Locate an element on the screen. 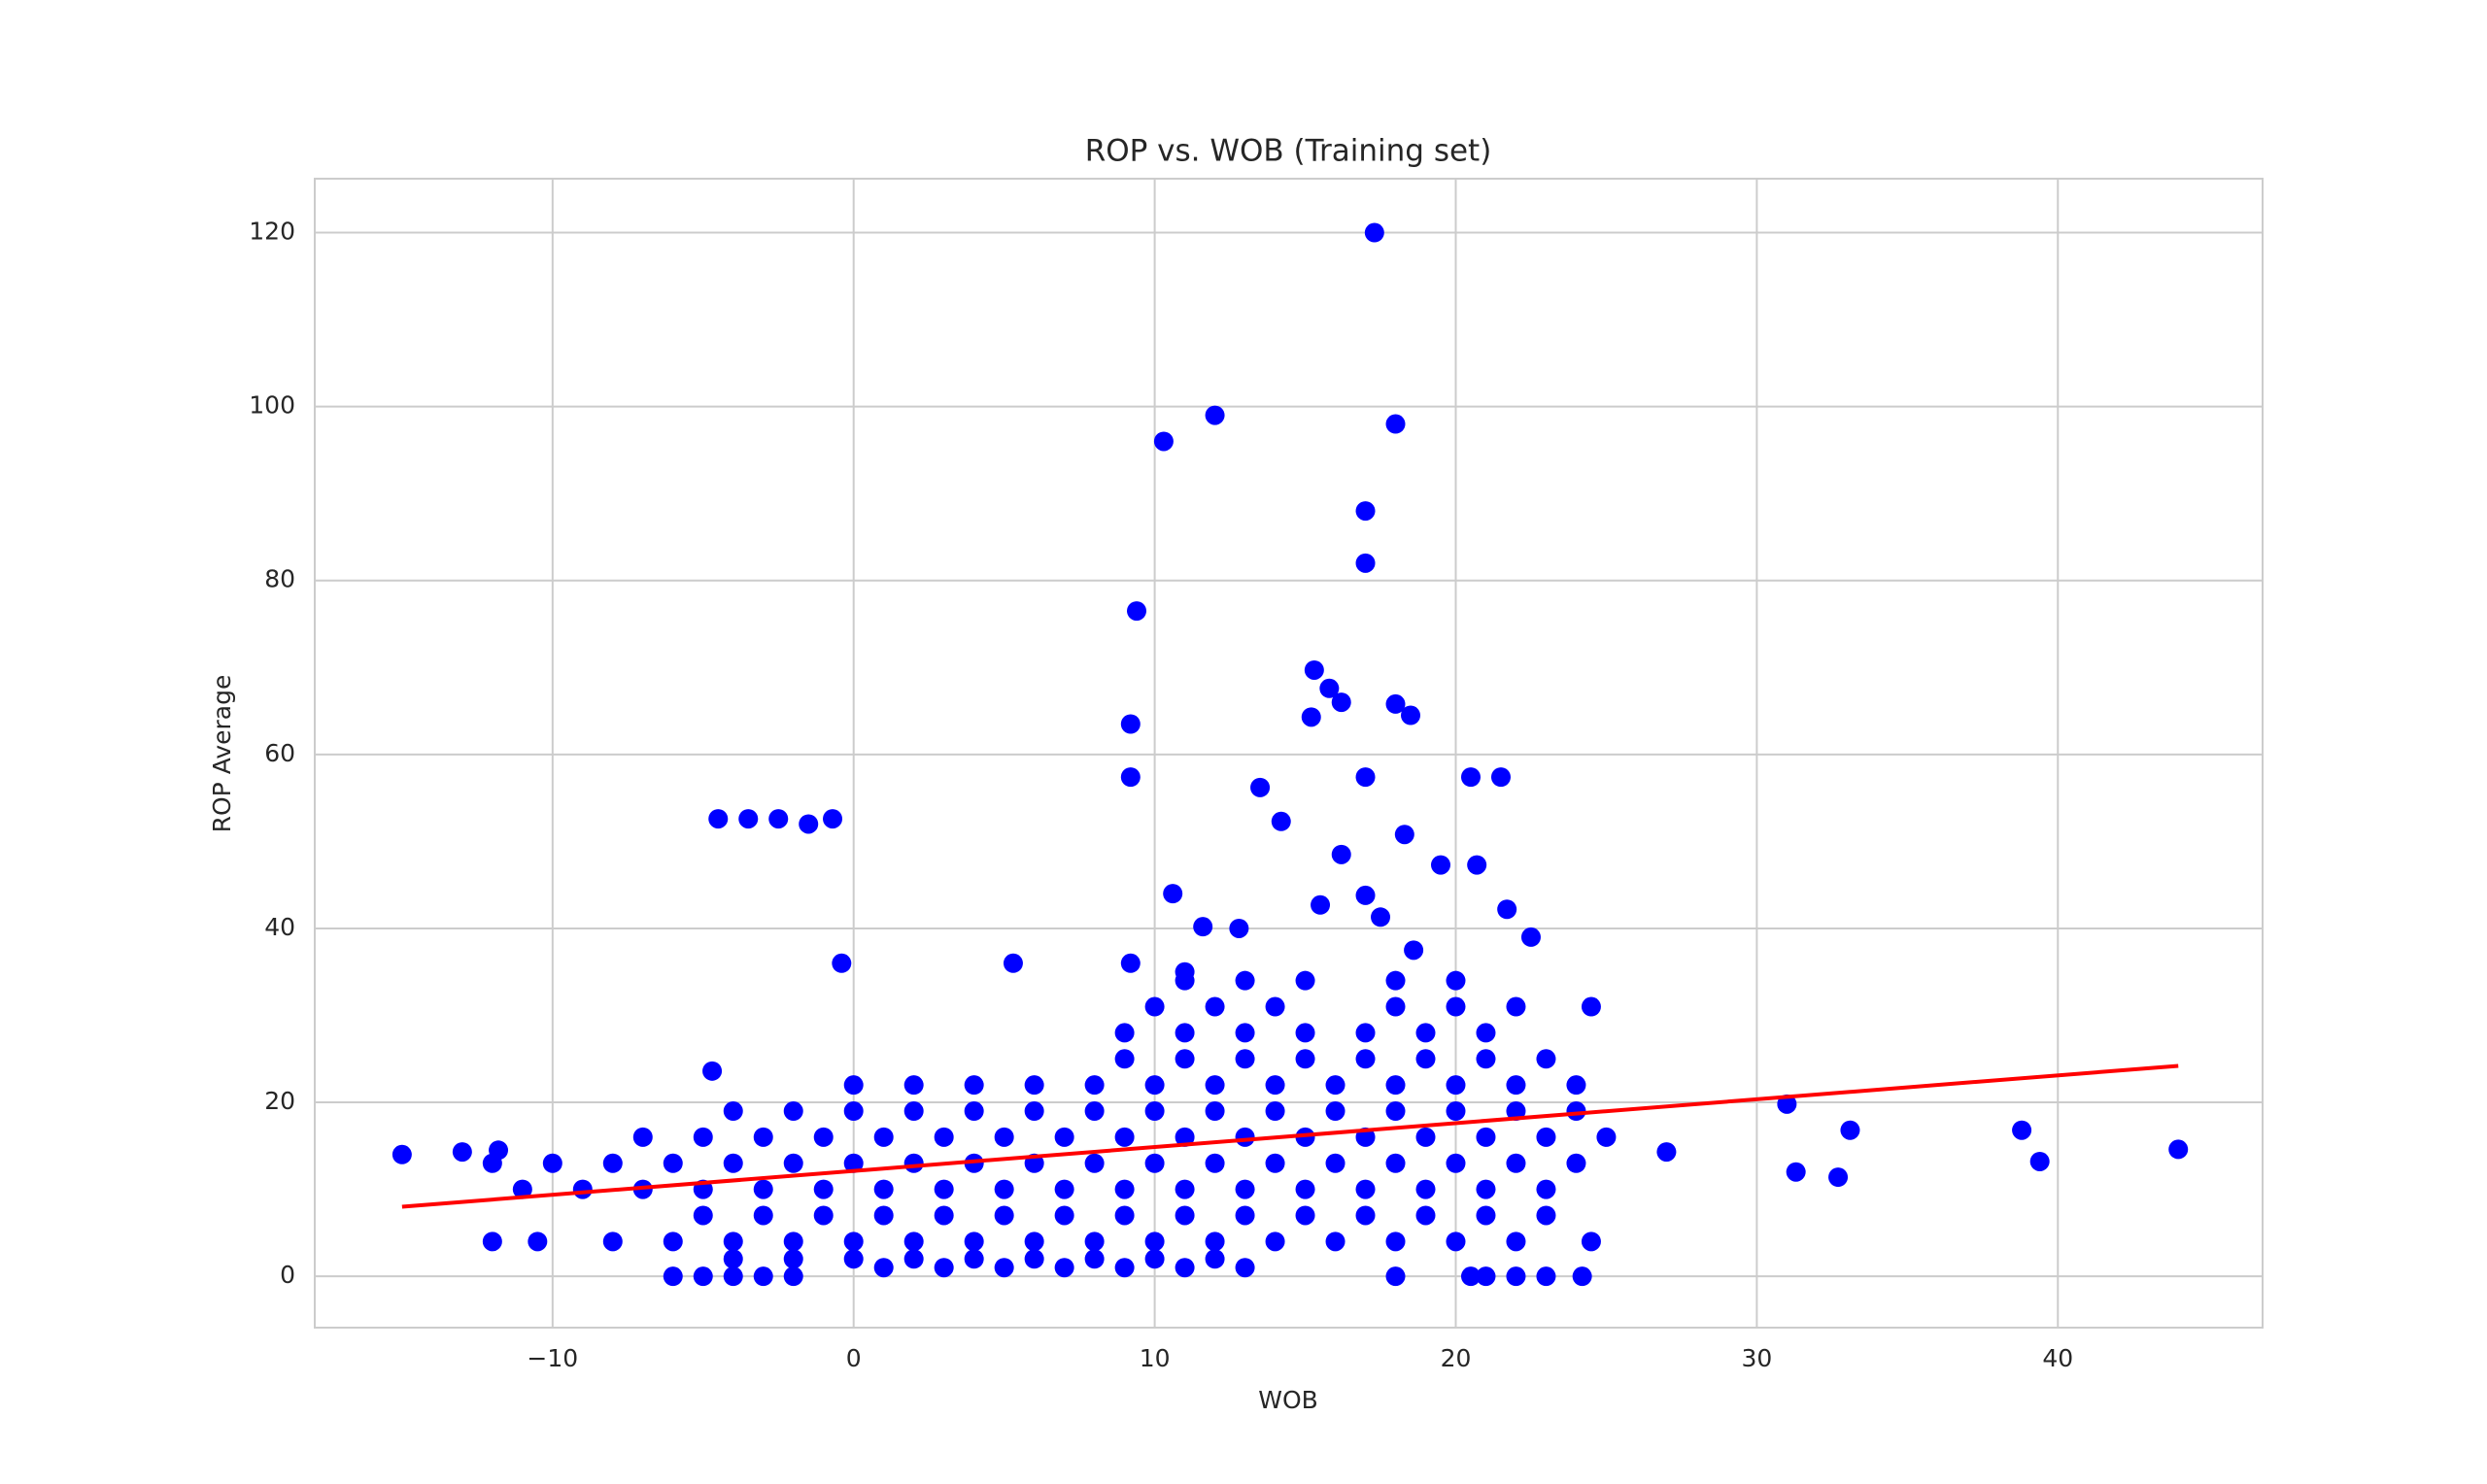 The width and height of the screenshot is (2487, 1484). x-tick-label: 20 is located at coordinates (1456, 1358).